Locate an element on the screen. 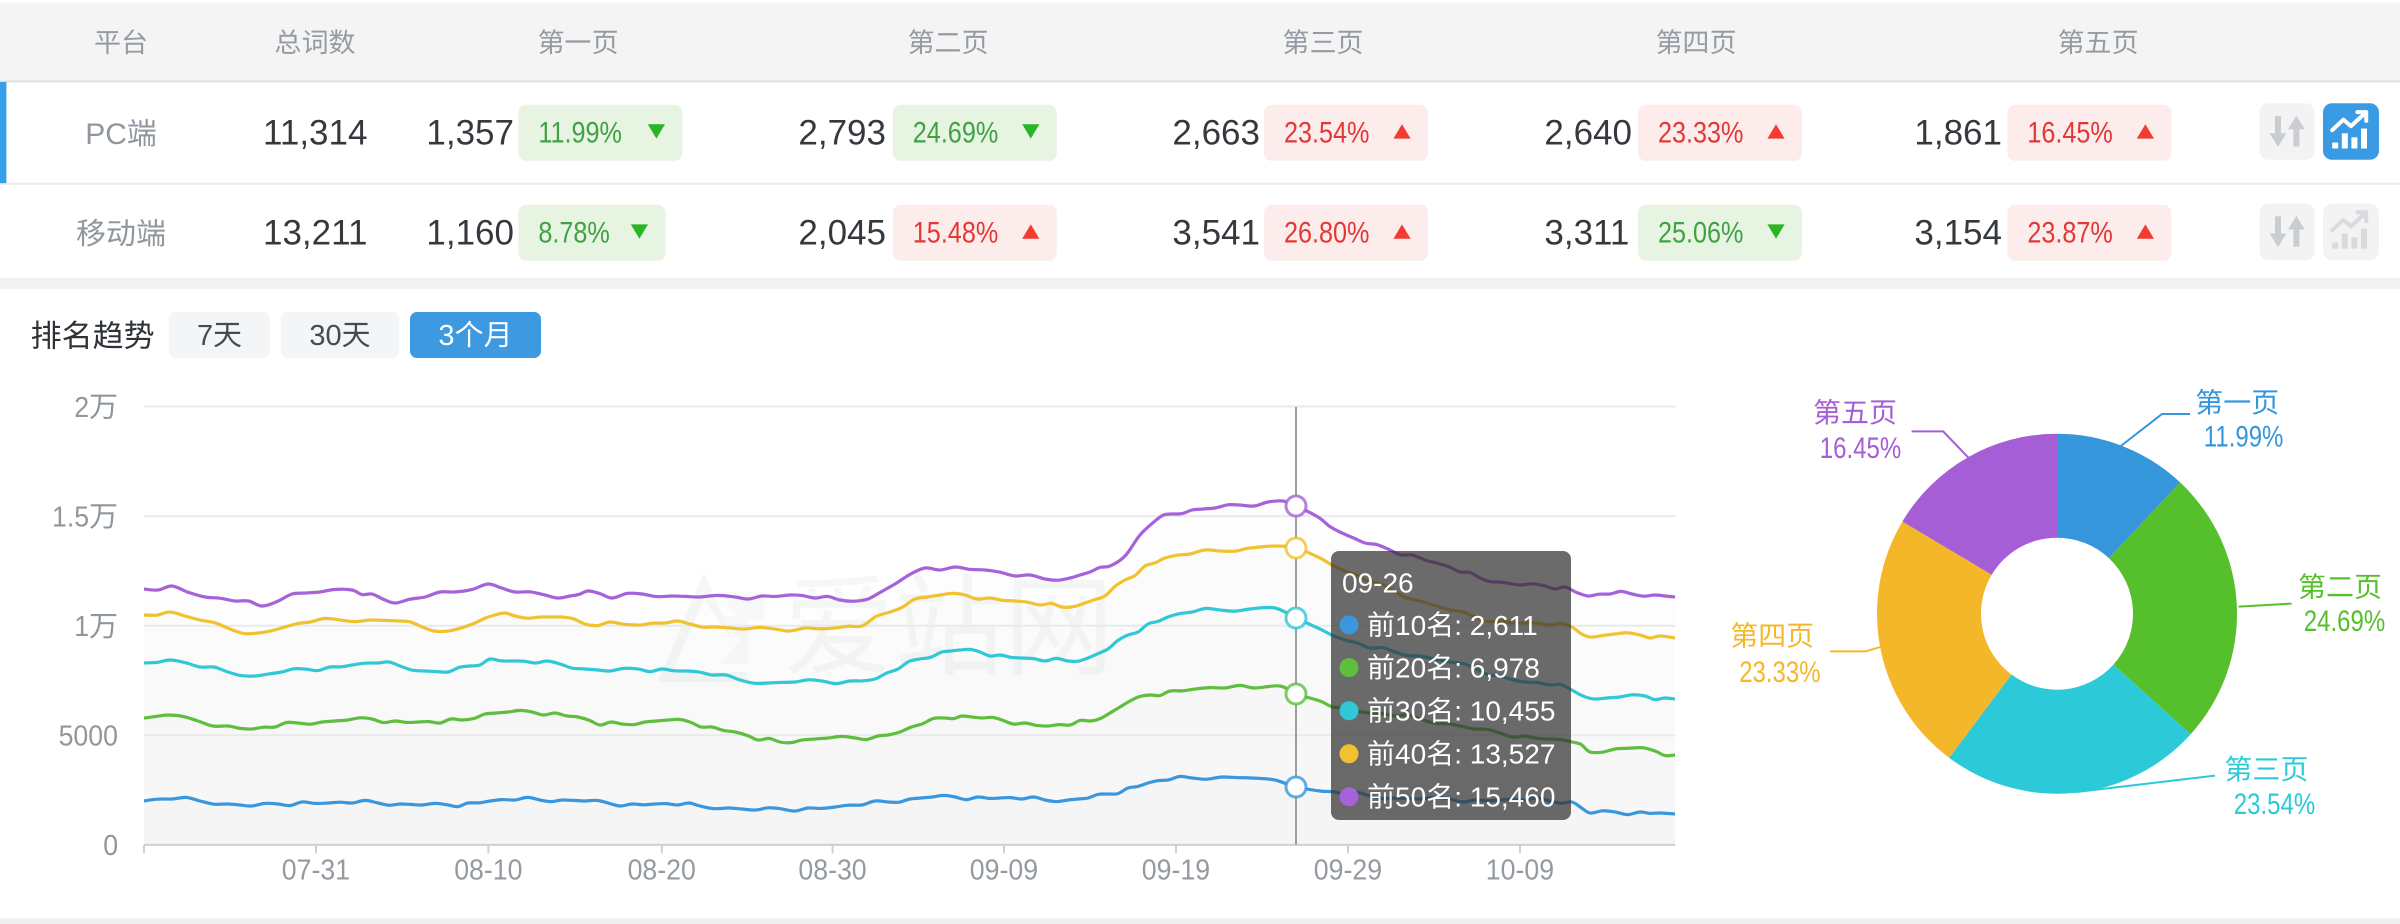 Image resolution: width=2400 pixels, height=924 pixels. svg-text: 0 is located at coordinates (110, 845).